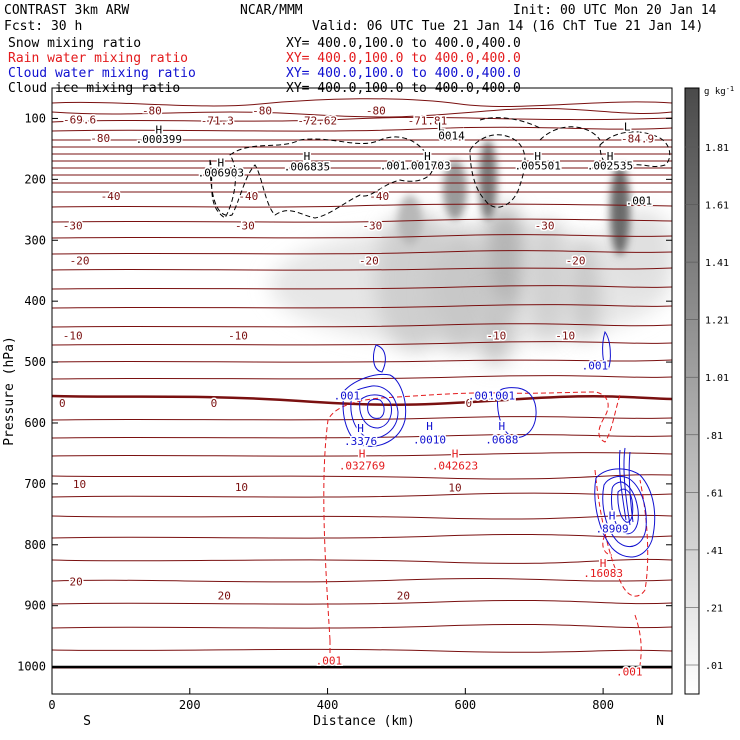 The image size is (740, 740). What do you see at coordinates (9, 391) in the screenshot?
I see `y-axis-label: Pressure (hPa)` at bounding box center [9, 391].